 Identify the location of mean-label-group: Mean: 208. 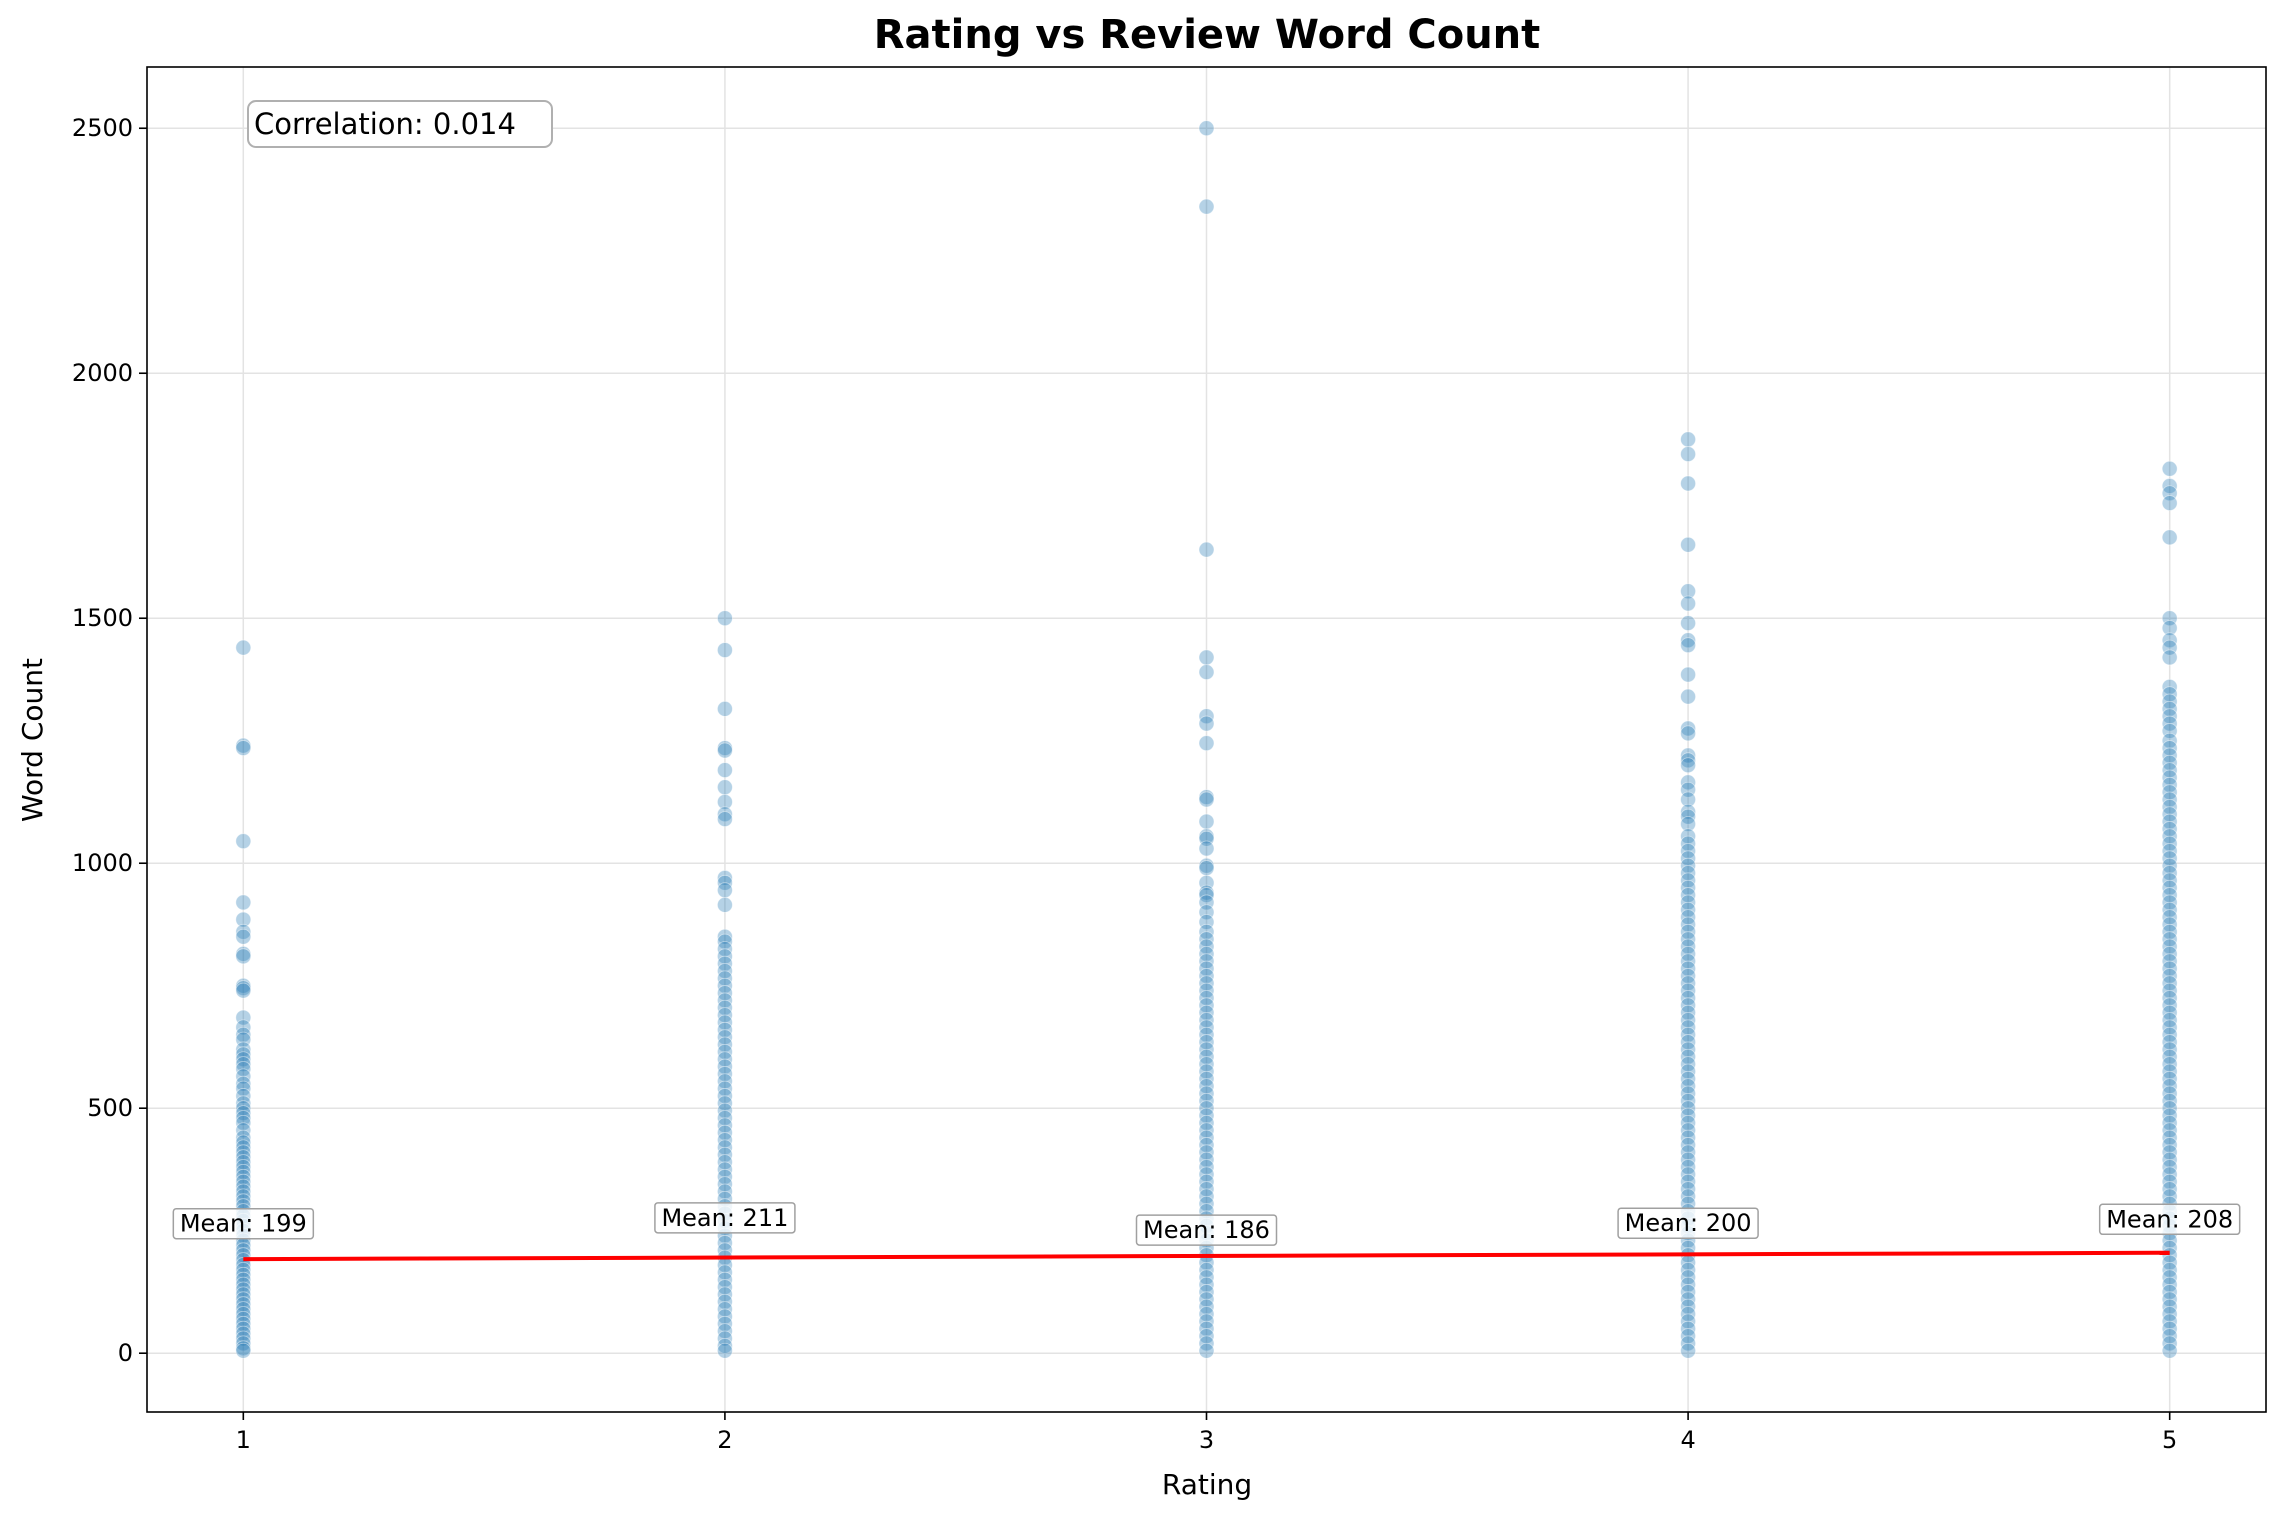
(2169, 1219).